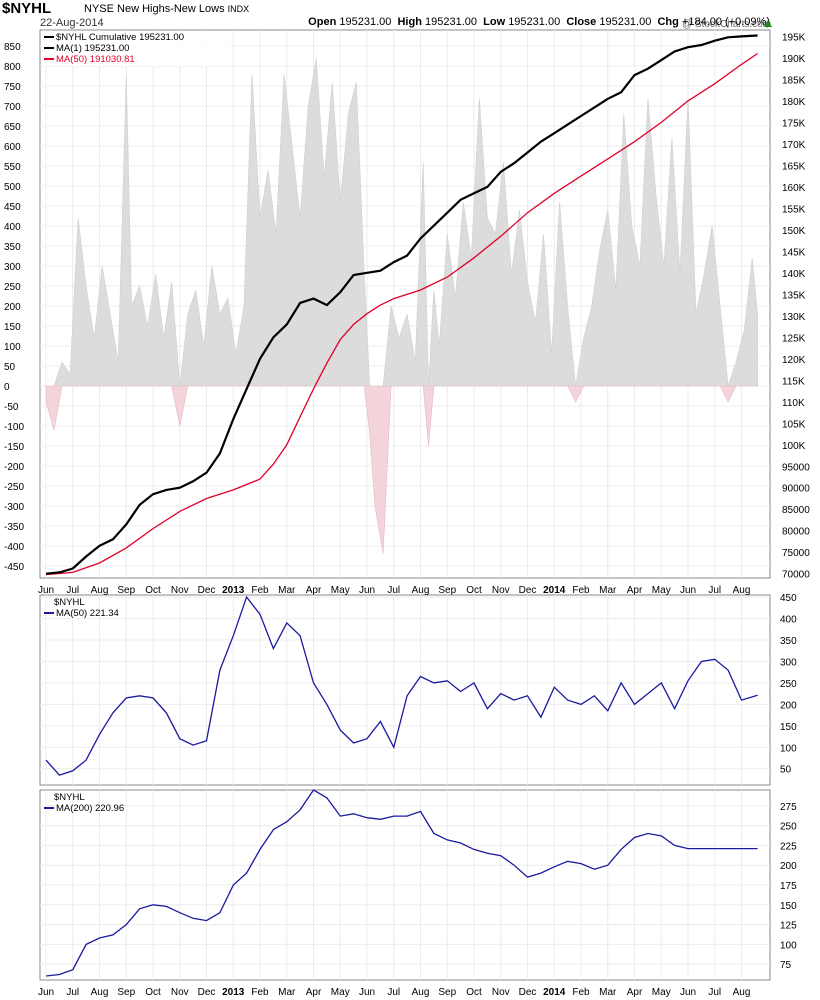 Image resolution: width=820 pixels, height=1000 pixels. I want to click on exchange-label: INDX, so click(238, 9).